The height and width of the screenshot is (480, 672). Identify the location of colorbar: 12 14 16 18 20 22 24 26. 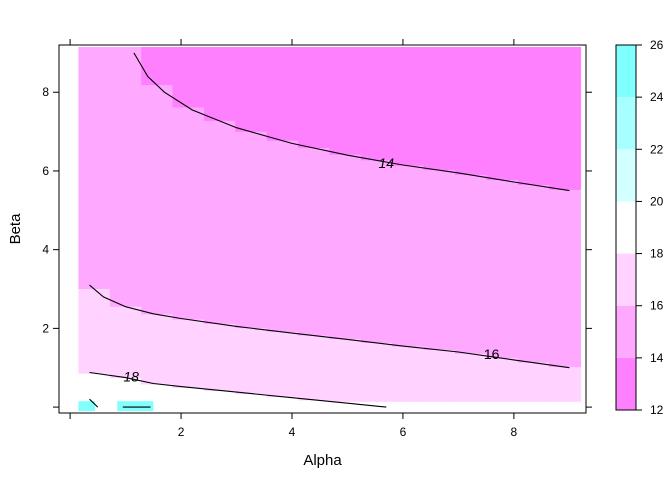
(639, 227).